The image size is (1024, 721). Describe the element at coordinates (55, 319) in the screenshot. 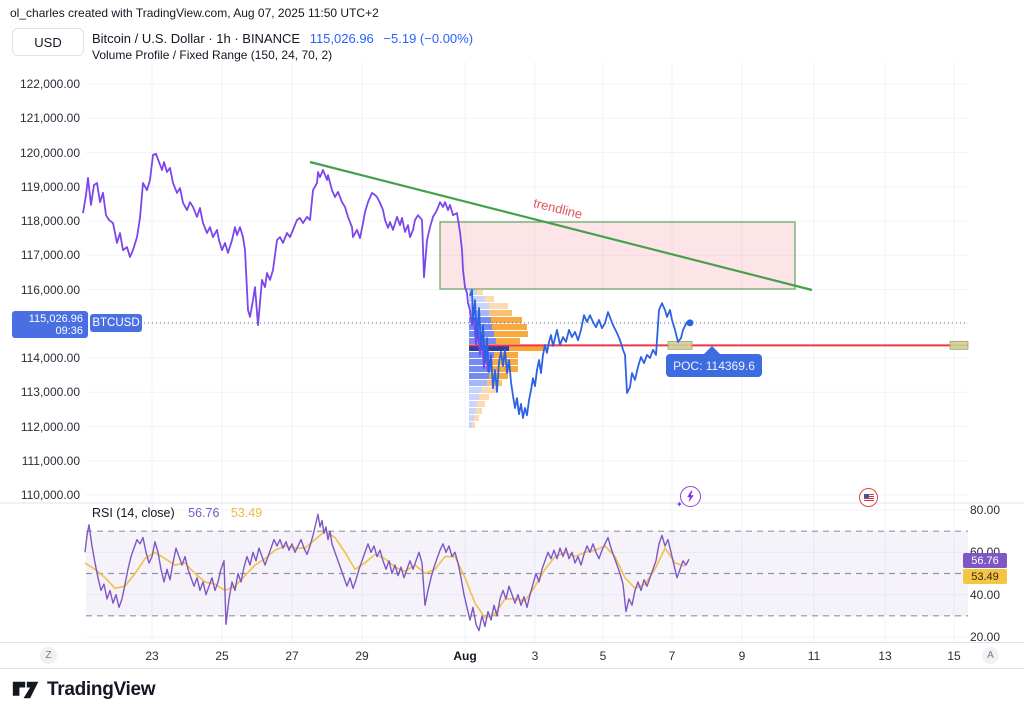

I see `last-price-badge-price: 115,026.96` at that location.